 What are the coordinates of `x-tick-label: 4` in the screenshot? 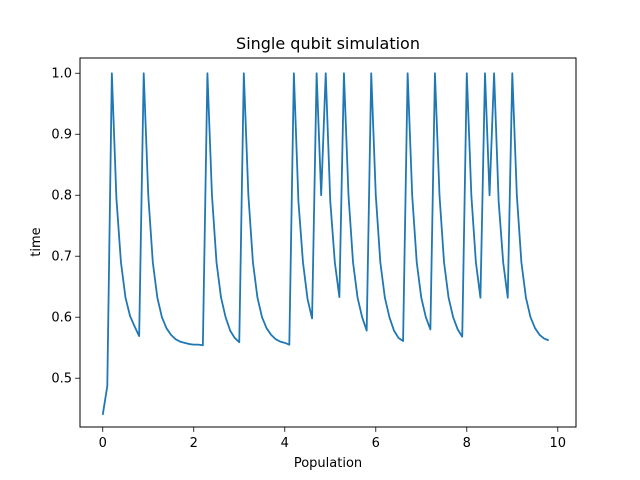 It's located at (285, 443).